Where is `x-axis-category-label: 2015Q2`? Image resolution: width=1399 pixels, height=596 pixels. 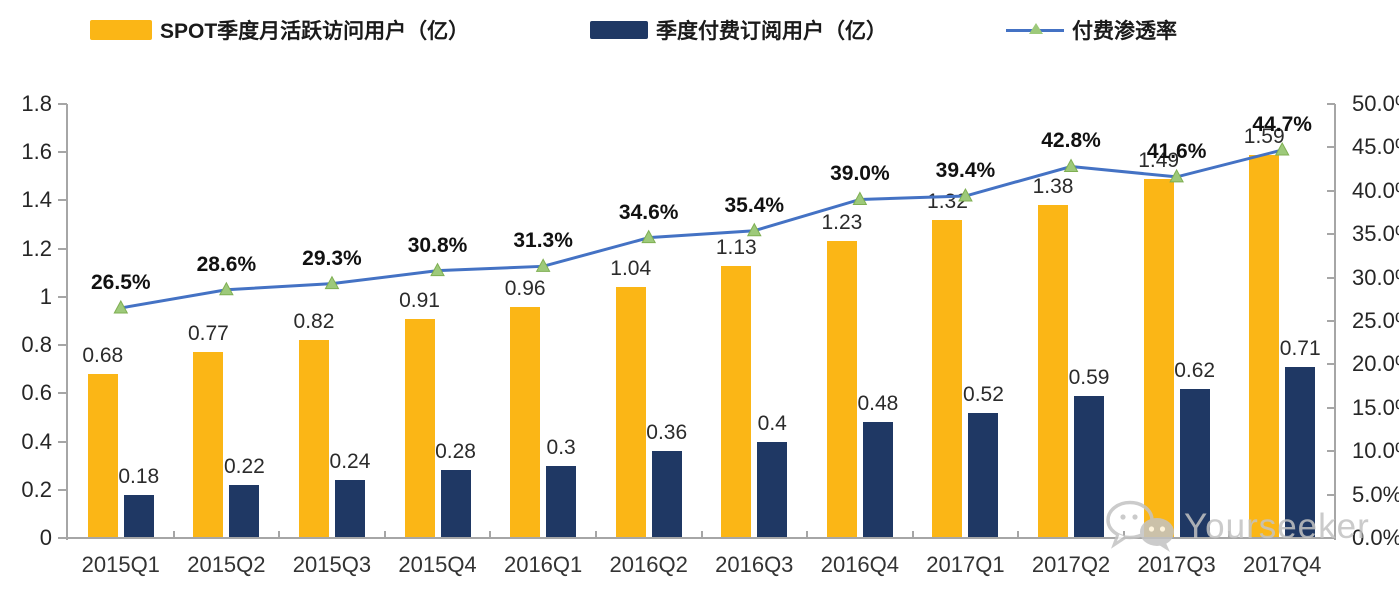 x-axis-category-label: 2015Q2 is located at coordinates (226, 564).